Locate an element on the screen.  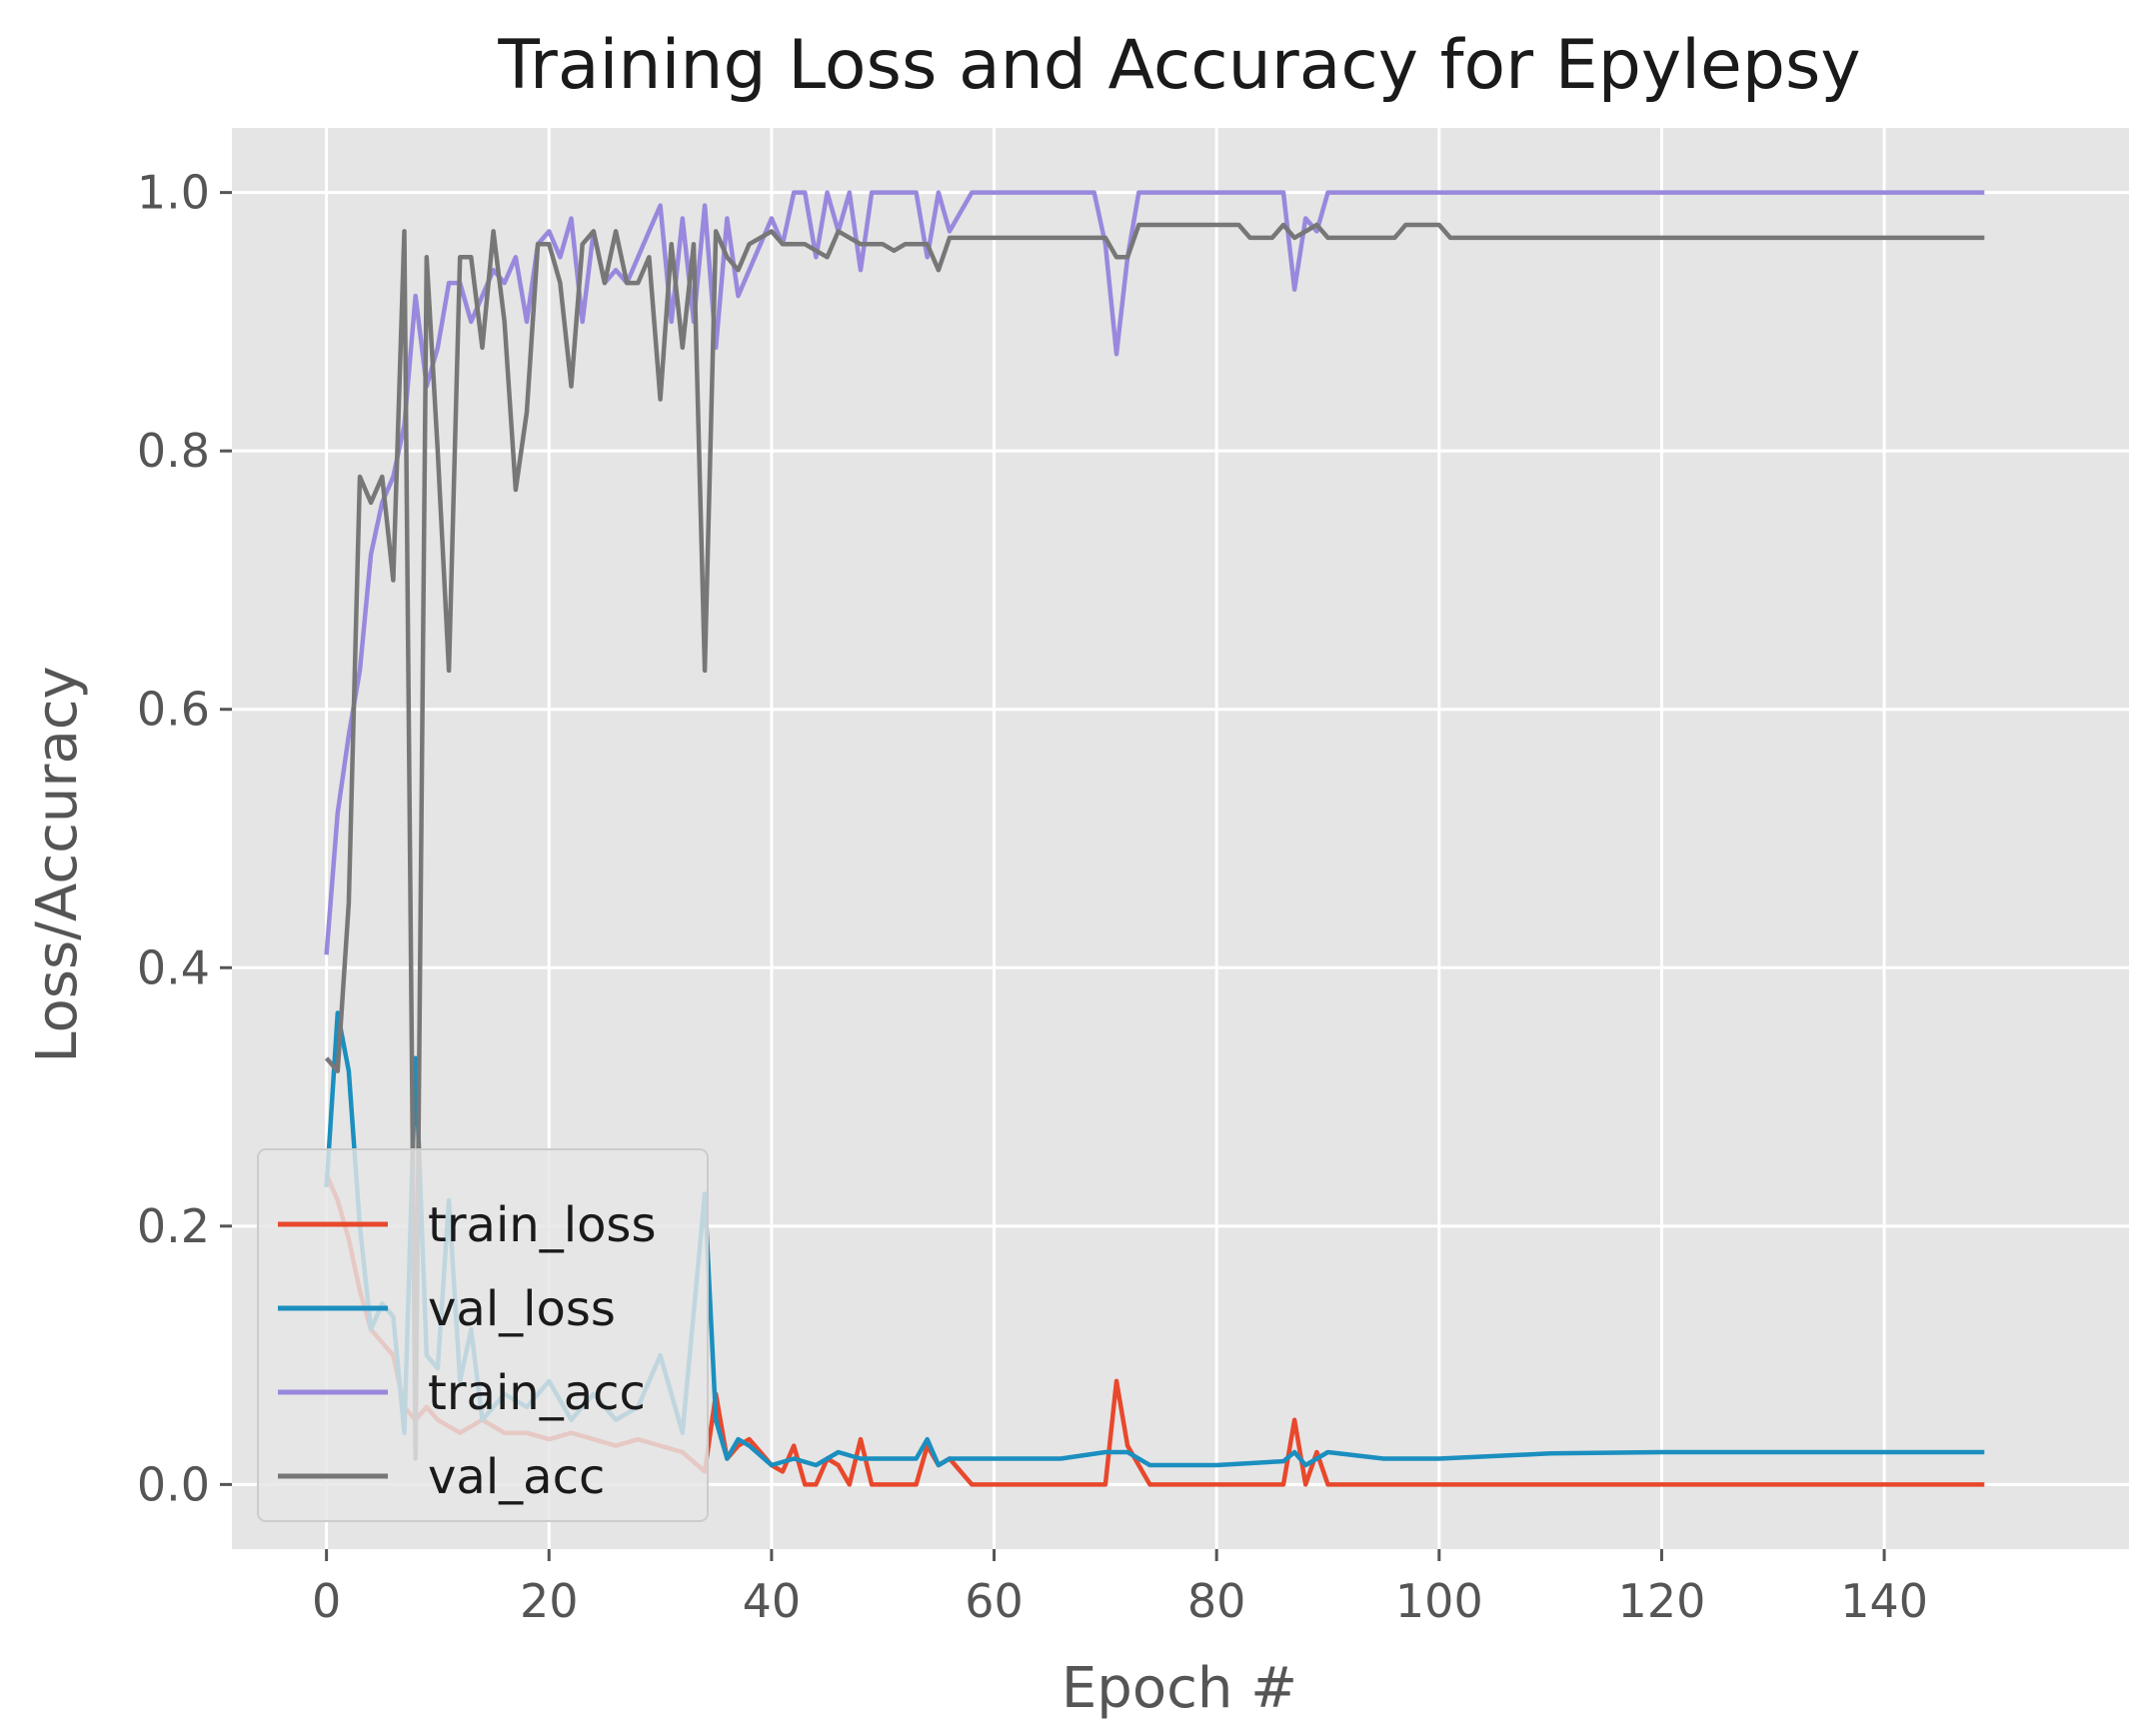
legend-box is located at coordinates (483, 1335).